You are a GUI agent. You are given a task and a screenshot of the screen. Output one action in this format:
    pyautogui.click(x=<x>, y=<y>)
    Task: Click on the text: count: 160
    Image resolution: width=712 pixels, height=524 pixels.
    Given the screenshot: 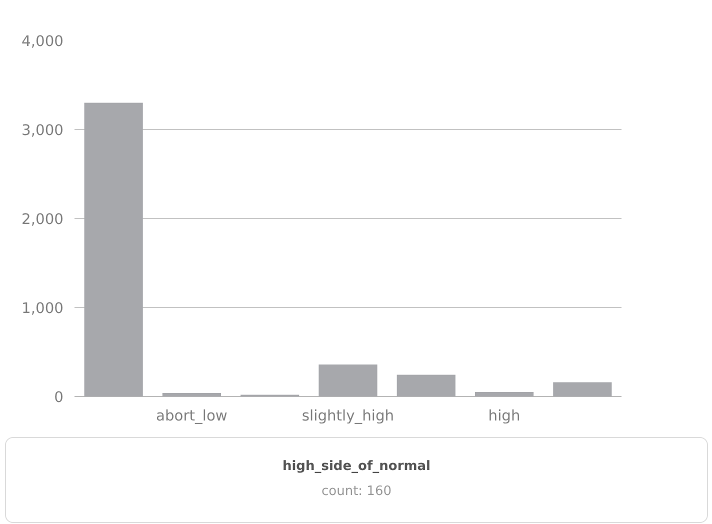 What is the action you would take?
    pyautogui.click(x=356, y=491)
    